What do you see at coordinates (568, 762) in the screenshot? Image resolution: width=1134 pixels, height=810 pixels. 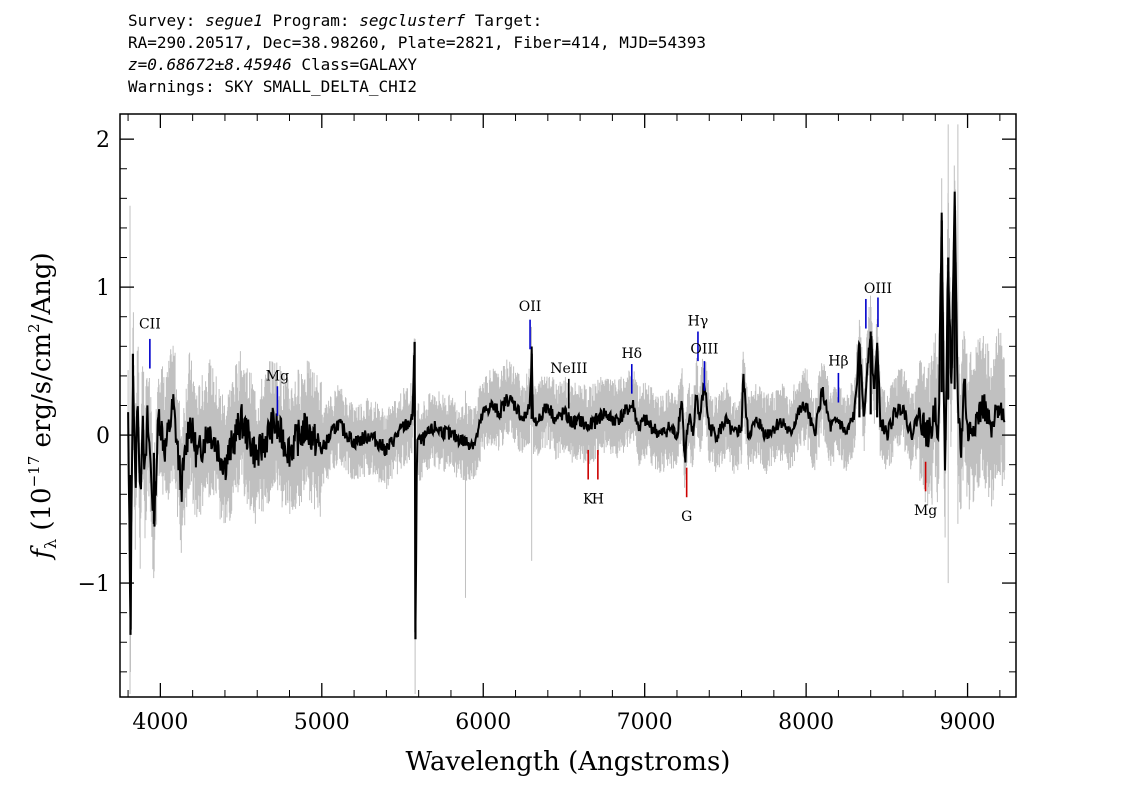 I see `x-axis-title: Wavelength (Angstroms)` at bounding box center [568, 762].